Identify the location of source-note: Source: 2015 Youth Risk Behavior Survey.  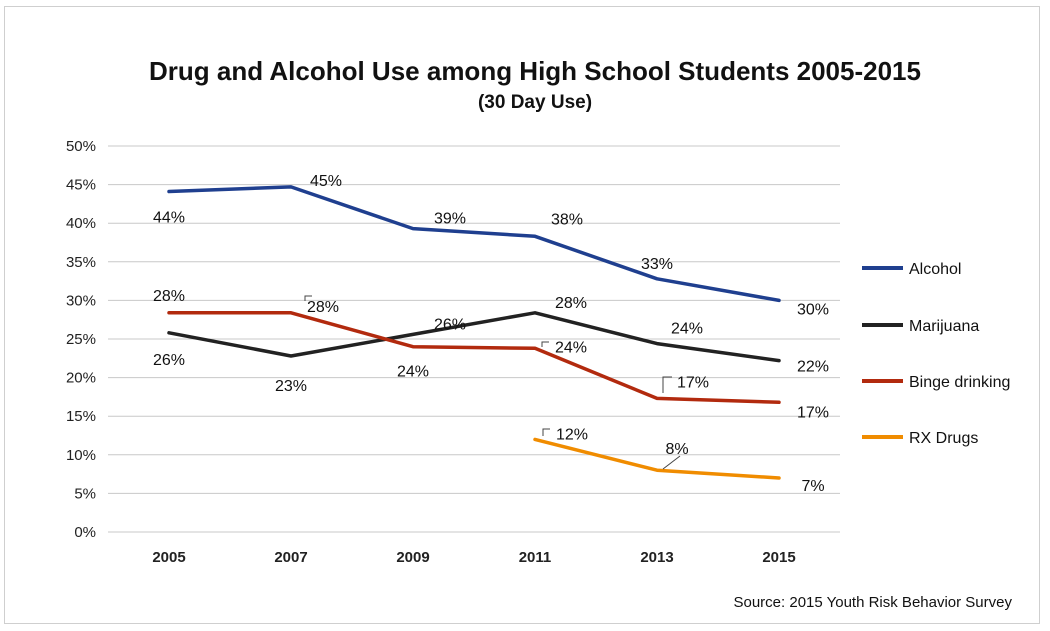
(872, 602).